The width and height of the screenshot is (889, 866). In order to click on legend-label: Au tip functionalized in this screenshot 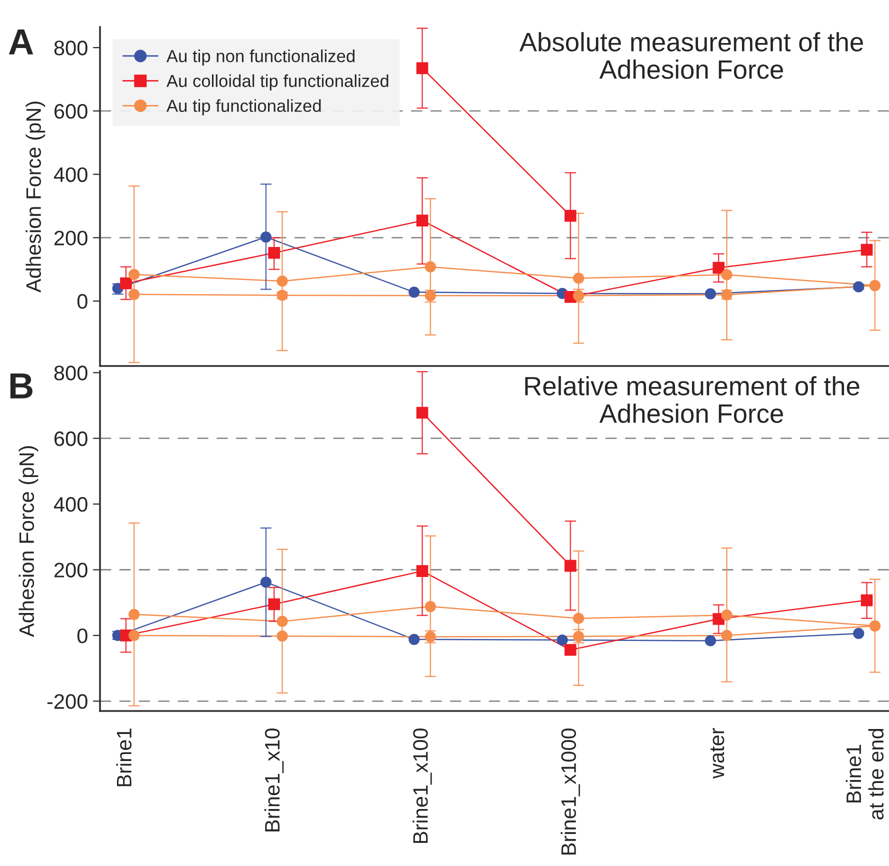, I will do `click(243, 107)`.